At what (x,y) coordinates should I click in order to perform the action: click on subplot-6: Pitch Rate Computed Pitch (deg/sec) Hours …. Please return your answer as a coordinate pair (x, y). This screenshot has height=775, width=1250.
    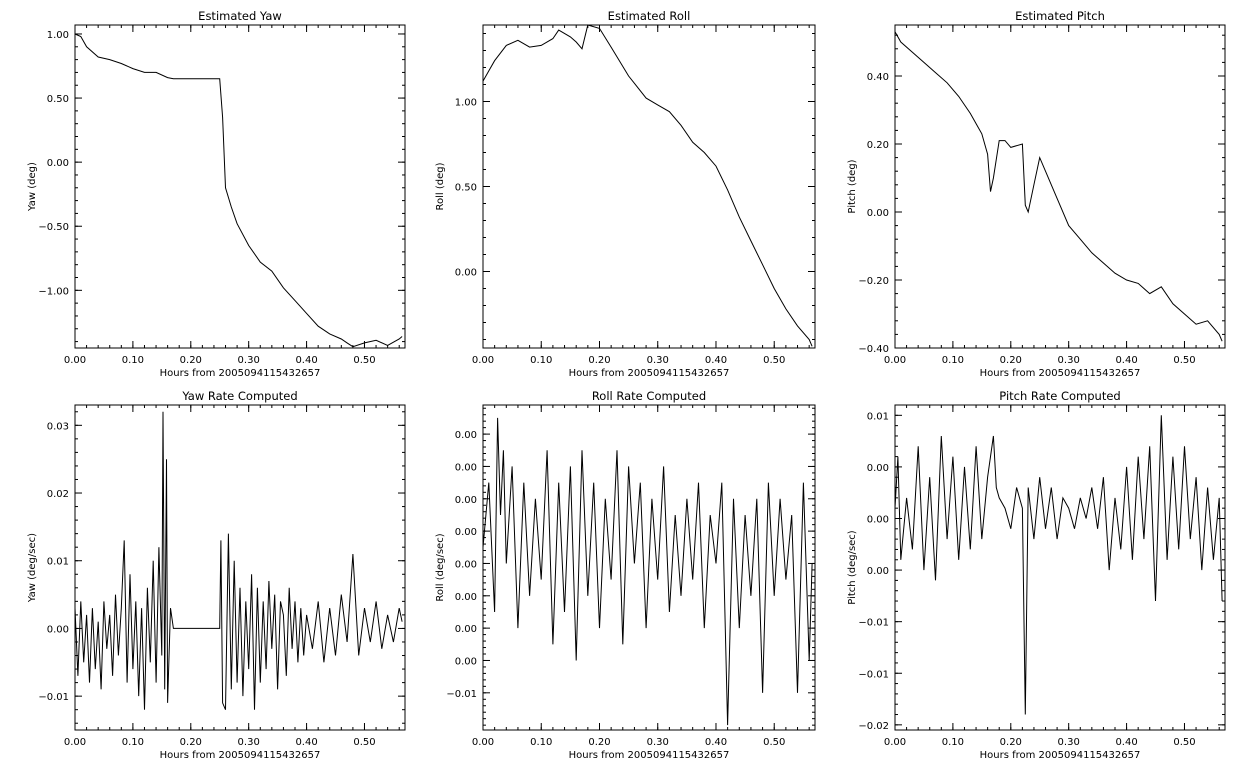
    Looking at the image, I should click on (1036, 575).